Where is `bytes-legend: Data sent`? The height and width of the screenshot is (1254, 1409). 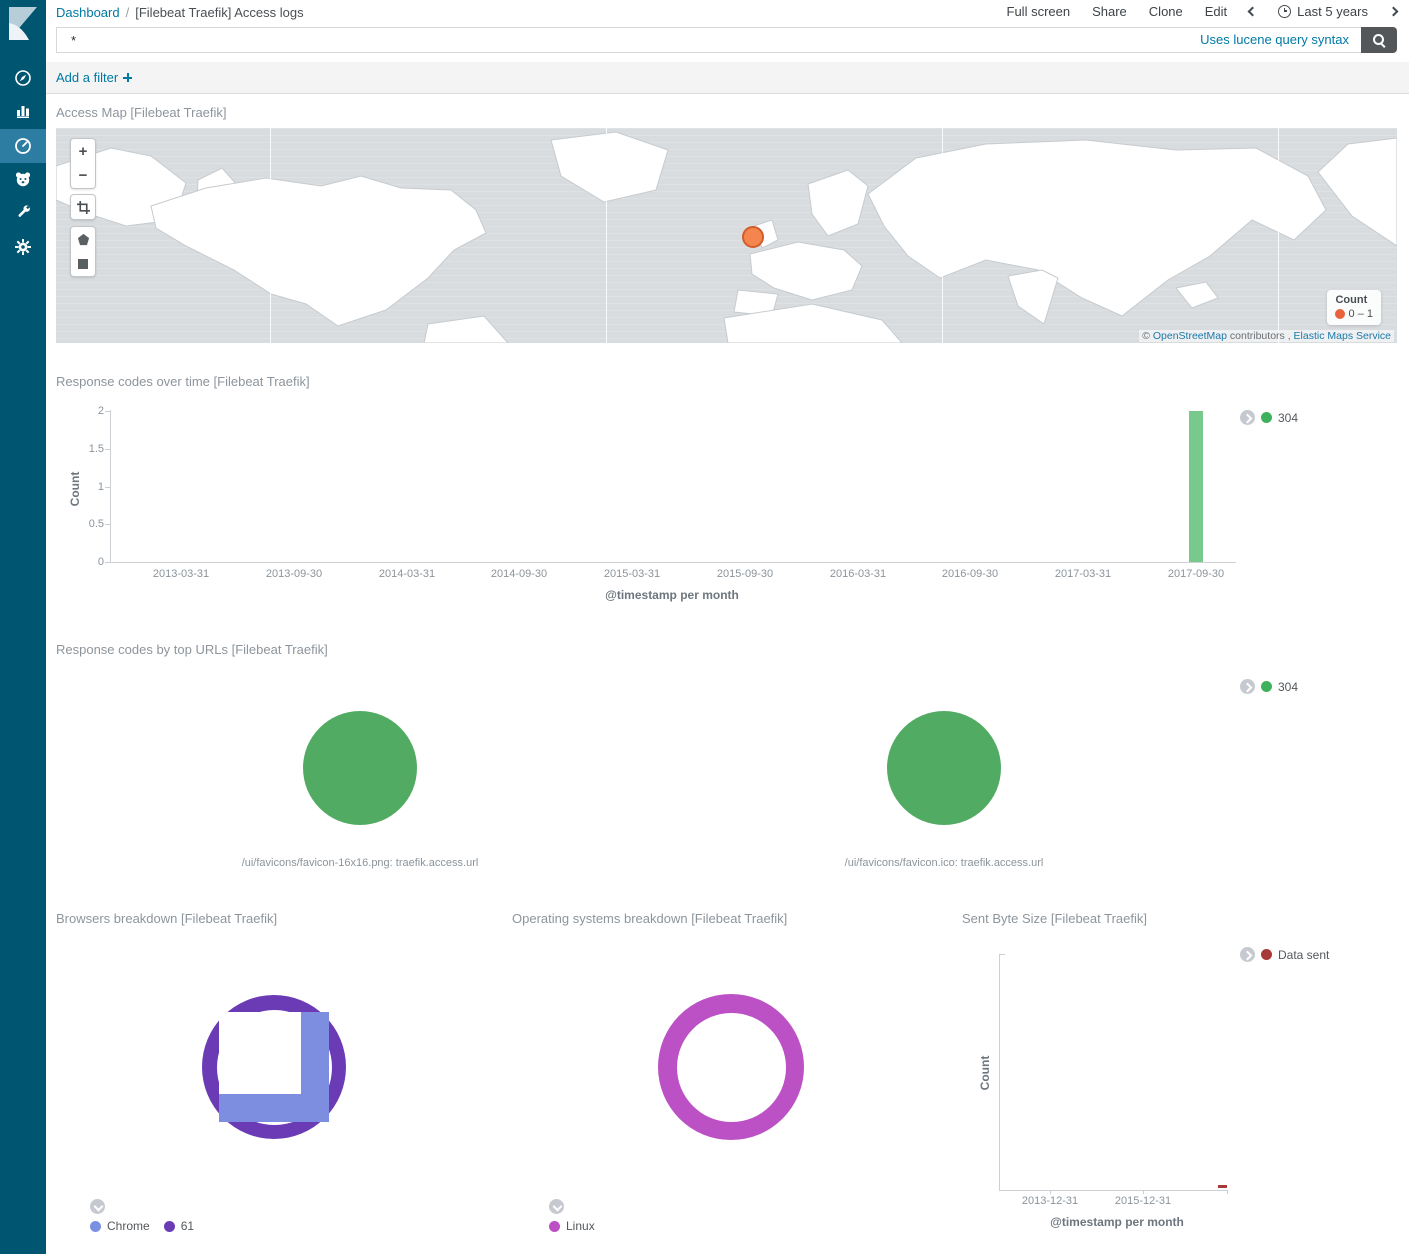
bytes-legend: Data sent is located at coordinates (1284, 954).